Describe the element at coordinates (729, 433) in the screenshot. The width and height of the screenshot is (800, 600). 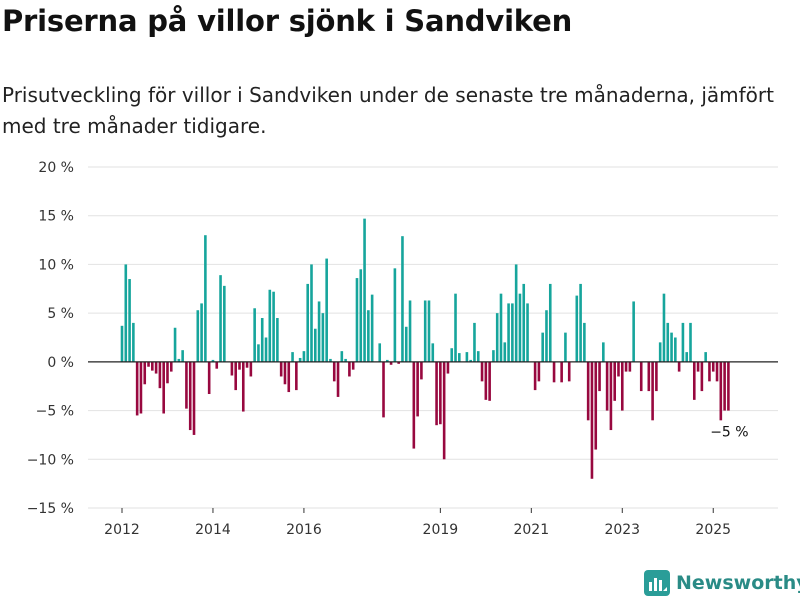
I see `latest-value-annotation: −5 %` at that location.